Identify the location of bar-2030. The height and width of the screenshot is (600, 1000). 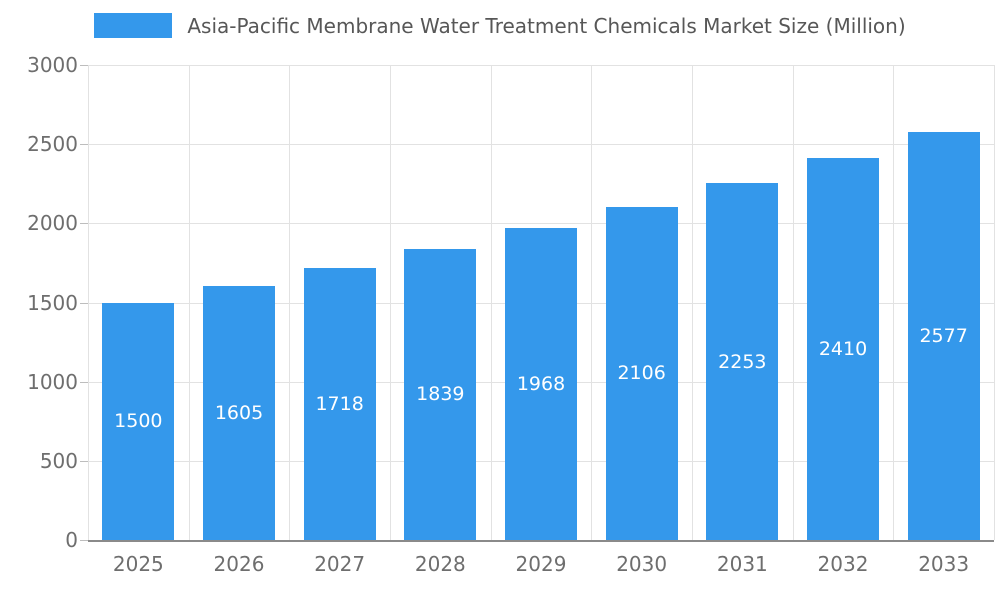
(641, 373).